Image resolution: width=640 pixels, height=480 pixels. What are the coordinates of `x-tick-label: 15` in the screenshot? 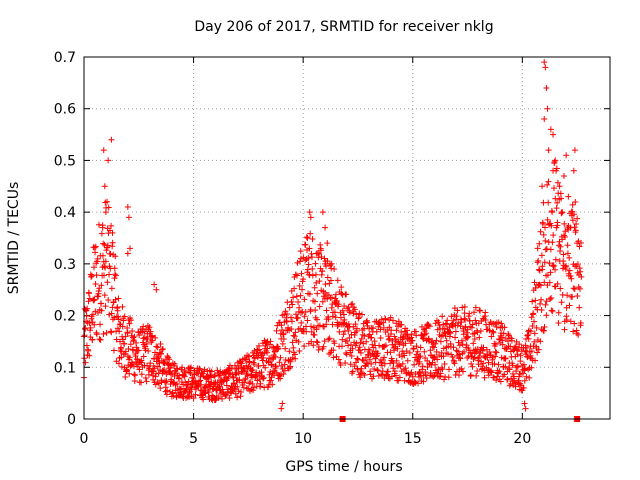 It's located at (413, 439).